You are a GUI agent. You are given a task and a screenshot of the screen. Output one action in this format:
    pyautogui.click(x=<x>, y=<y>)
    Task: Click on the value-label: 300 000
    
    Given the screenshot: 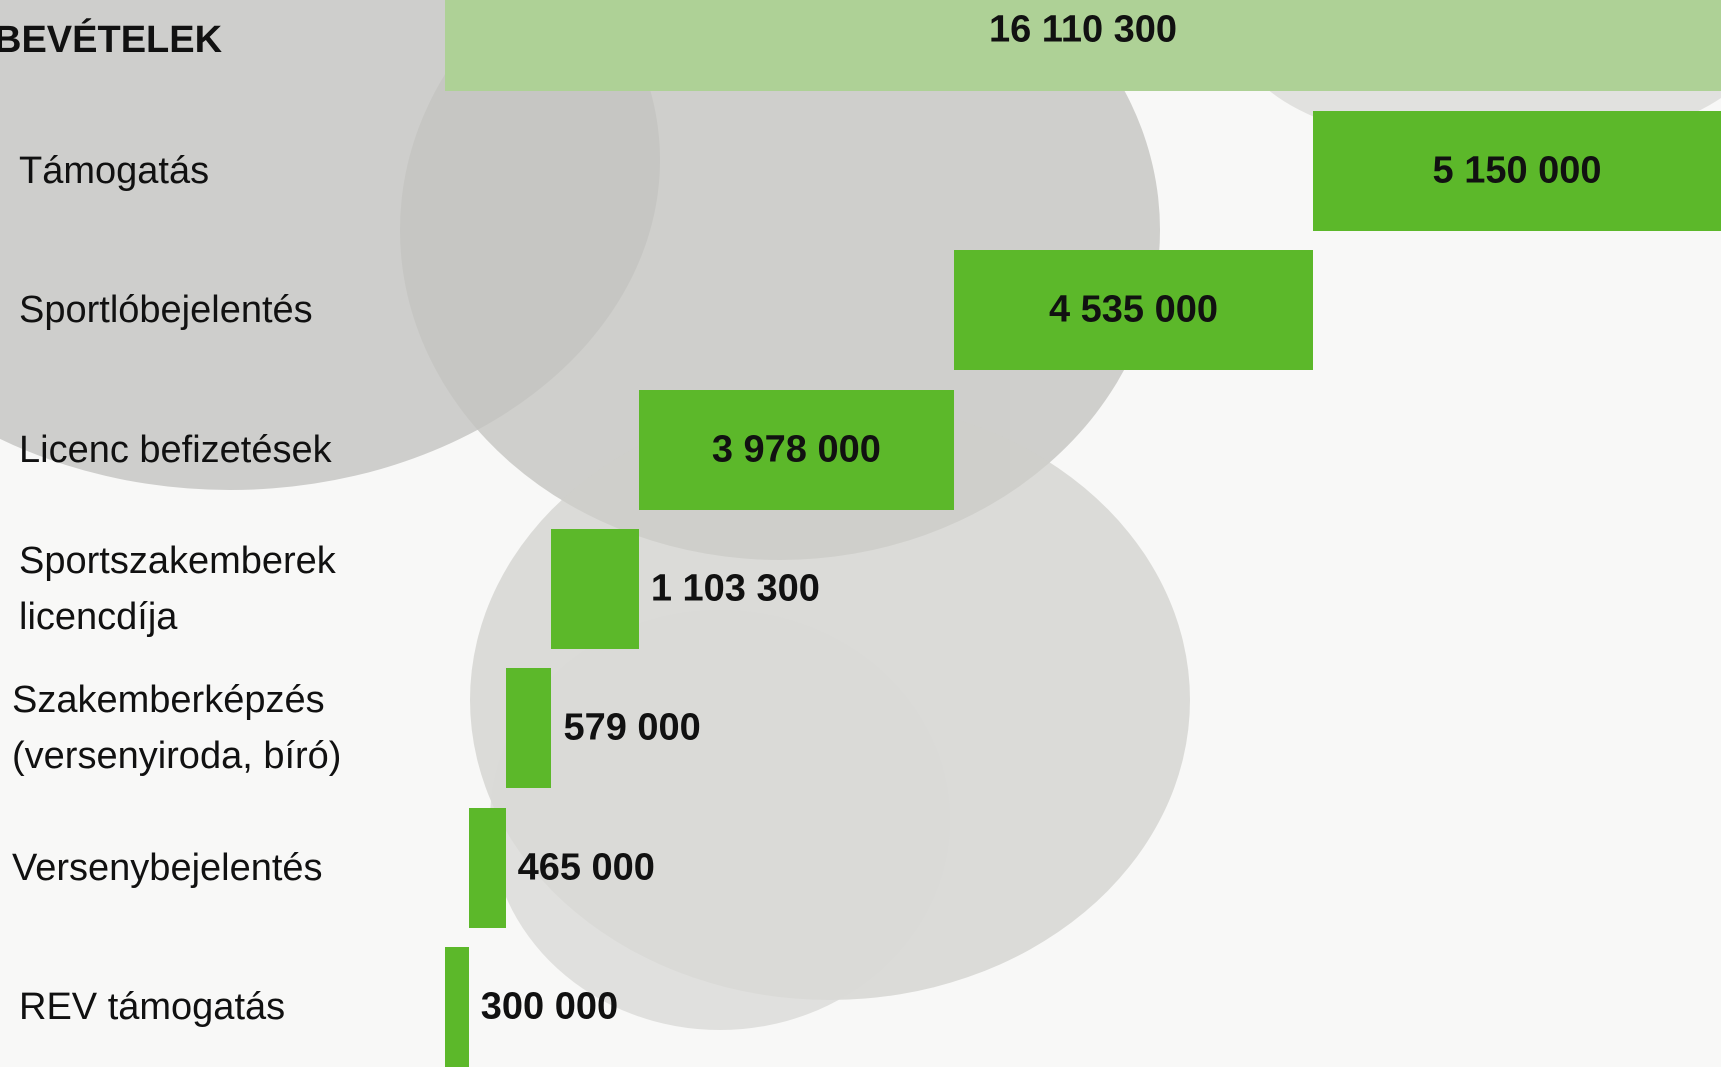 What is the action you would take?
    pyautogui.click(x=549, y=1006)
    